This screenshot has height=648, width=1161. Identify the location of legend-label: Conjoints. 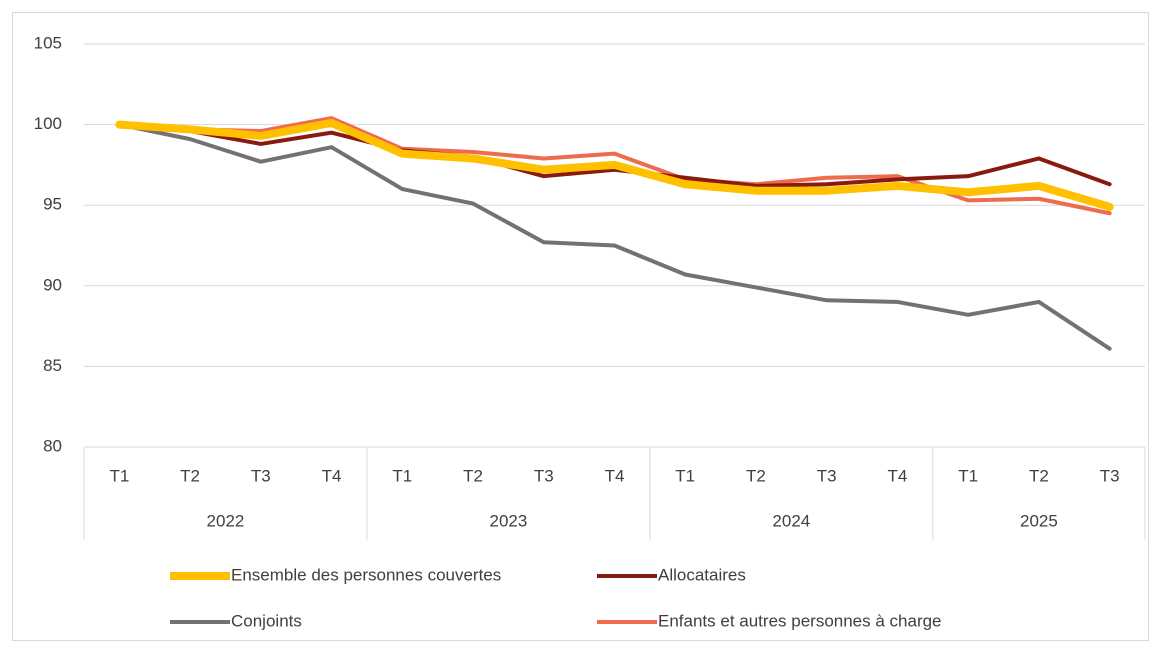
(266, 620).